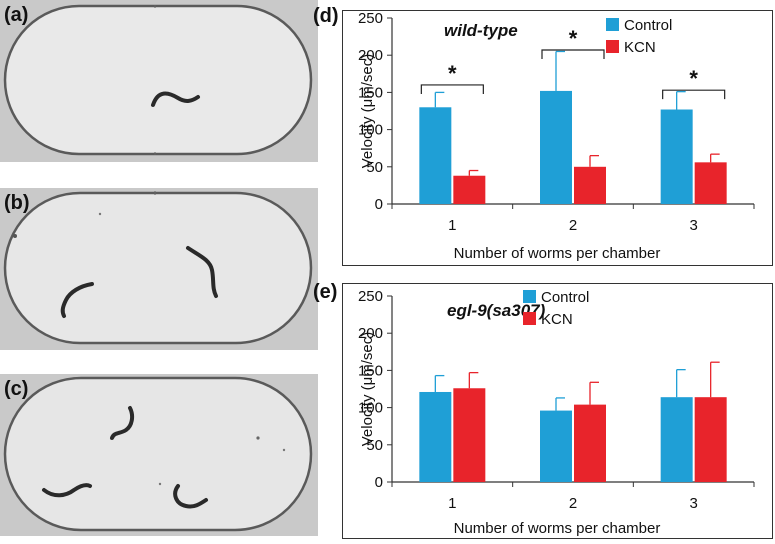 Image resolution: width=775 pixels, height=544 pixels. Describe the element at coordinates (452, 503) in the screenshot. I see `x-tick-label-e: 1` at that location.